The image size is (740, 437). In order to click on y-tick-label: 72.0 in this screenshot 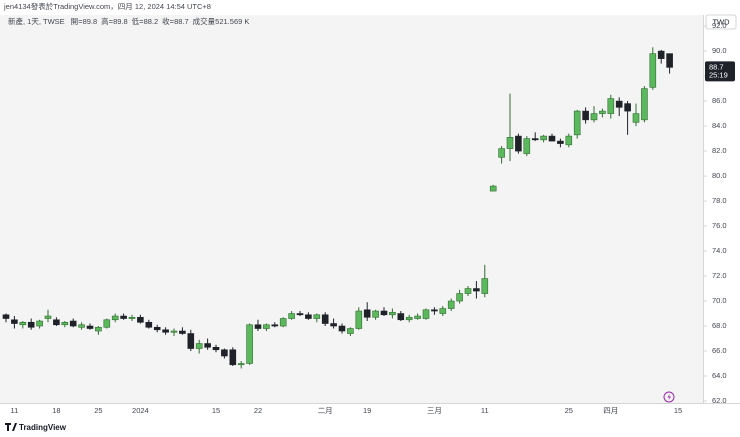, I will do `click(719, 275)`.